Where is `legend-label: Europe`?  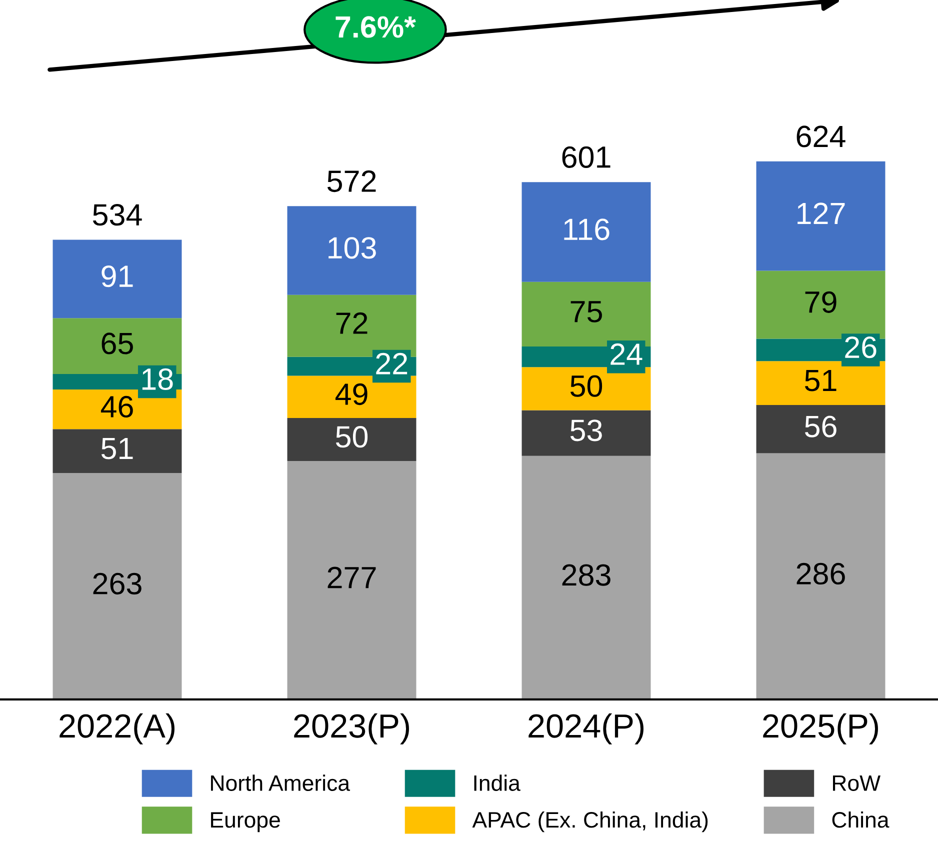
legend-label: Europe is located at coordinates (245, 822).